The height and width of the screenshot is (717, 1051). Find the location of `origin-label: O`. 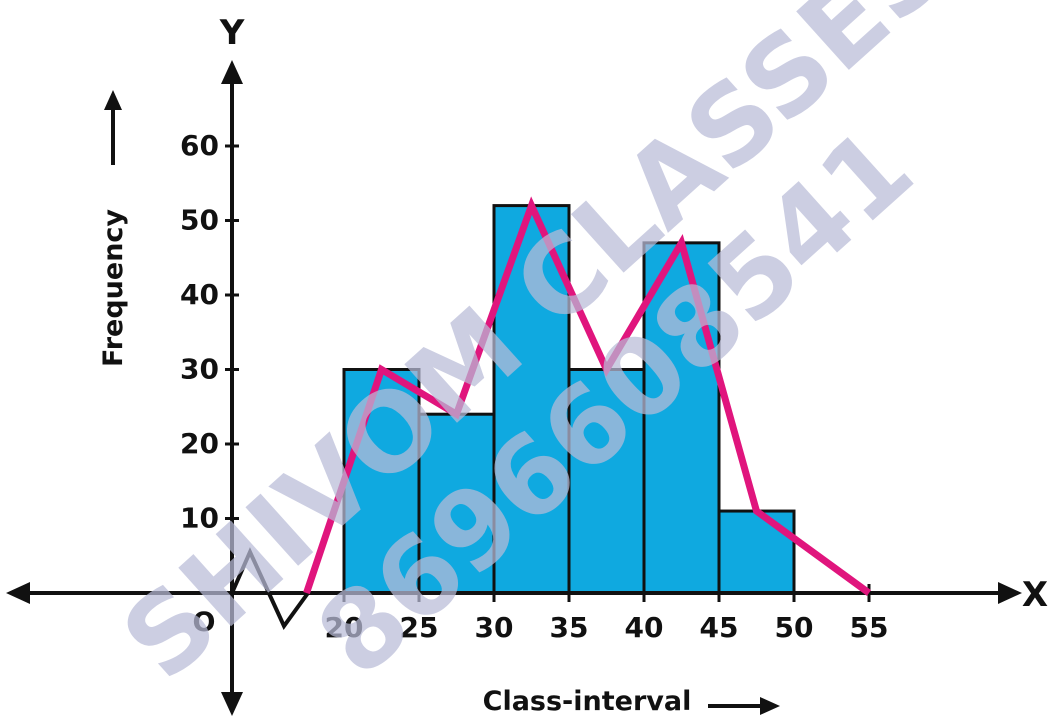

origin-label: O is located at coordinates (204, 622).